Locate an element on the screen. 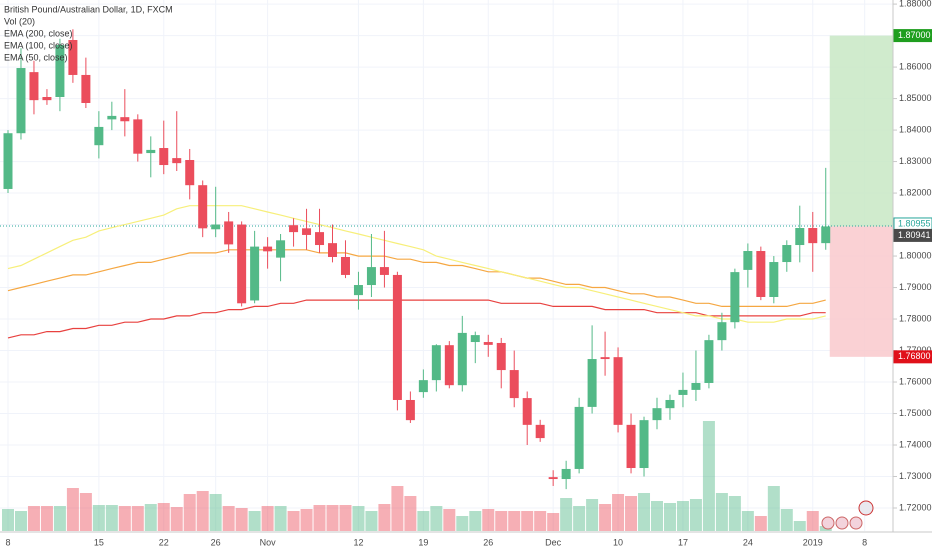 This screenshot has height=555, width=932. y-tick-label: 1.72000 is located at coordinates (915, 507).